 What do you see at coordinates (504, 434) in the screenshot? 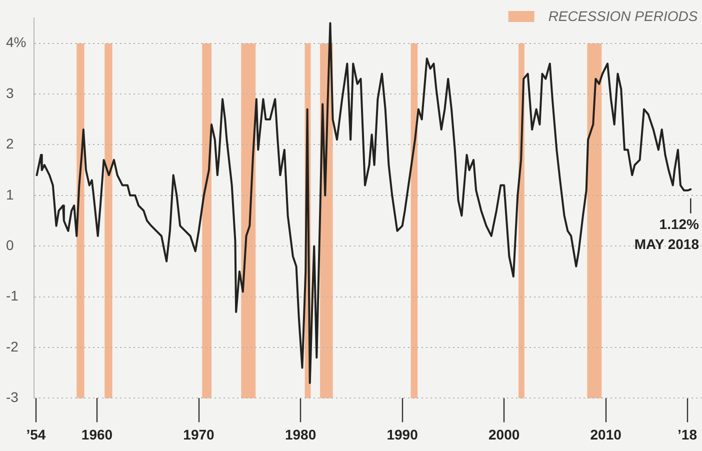
I see `x-tick-label: 2000` at bounding box center [504, 434].